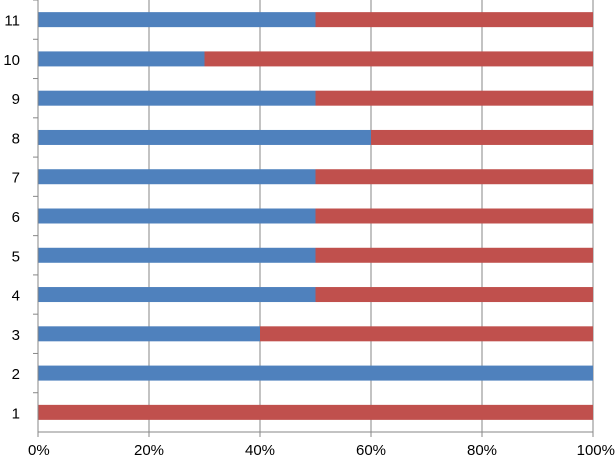 The width and height of the screenshot is (616, 459). I want to click on y-tick-label: 5, so click(16, 256).